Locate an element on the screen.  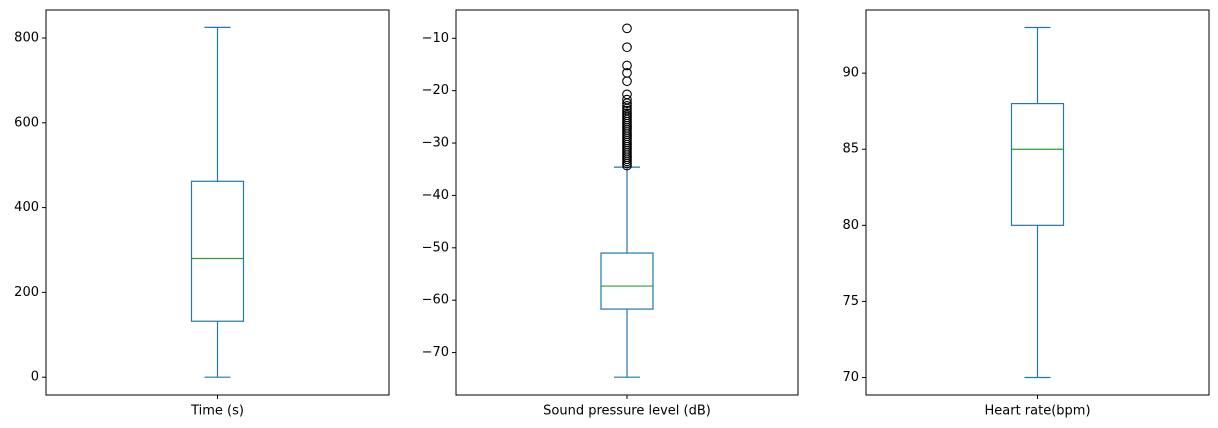
y-tick-label: −40 is located at coordinates (435, 195).